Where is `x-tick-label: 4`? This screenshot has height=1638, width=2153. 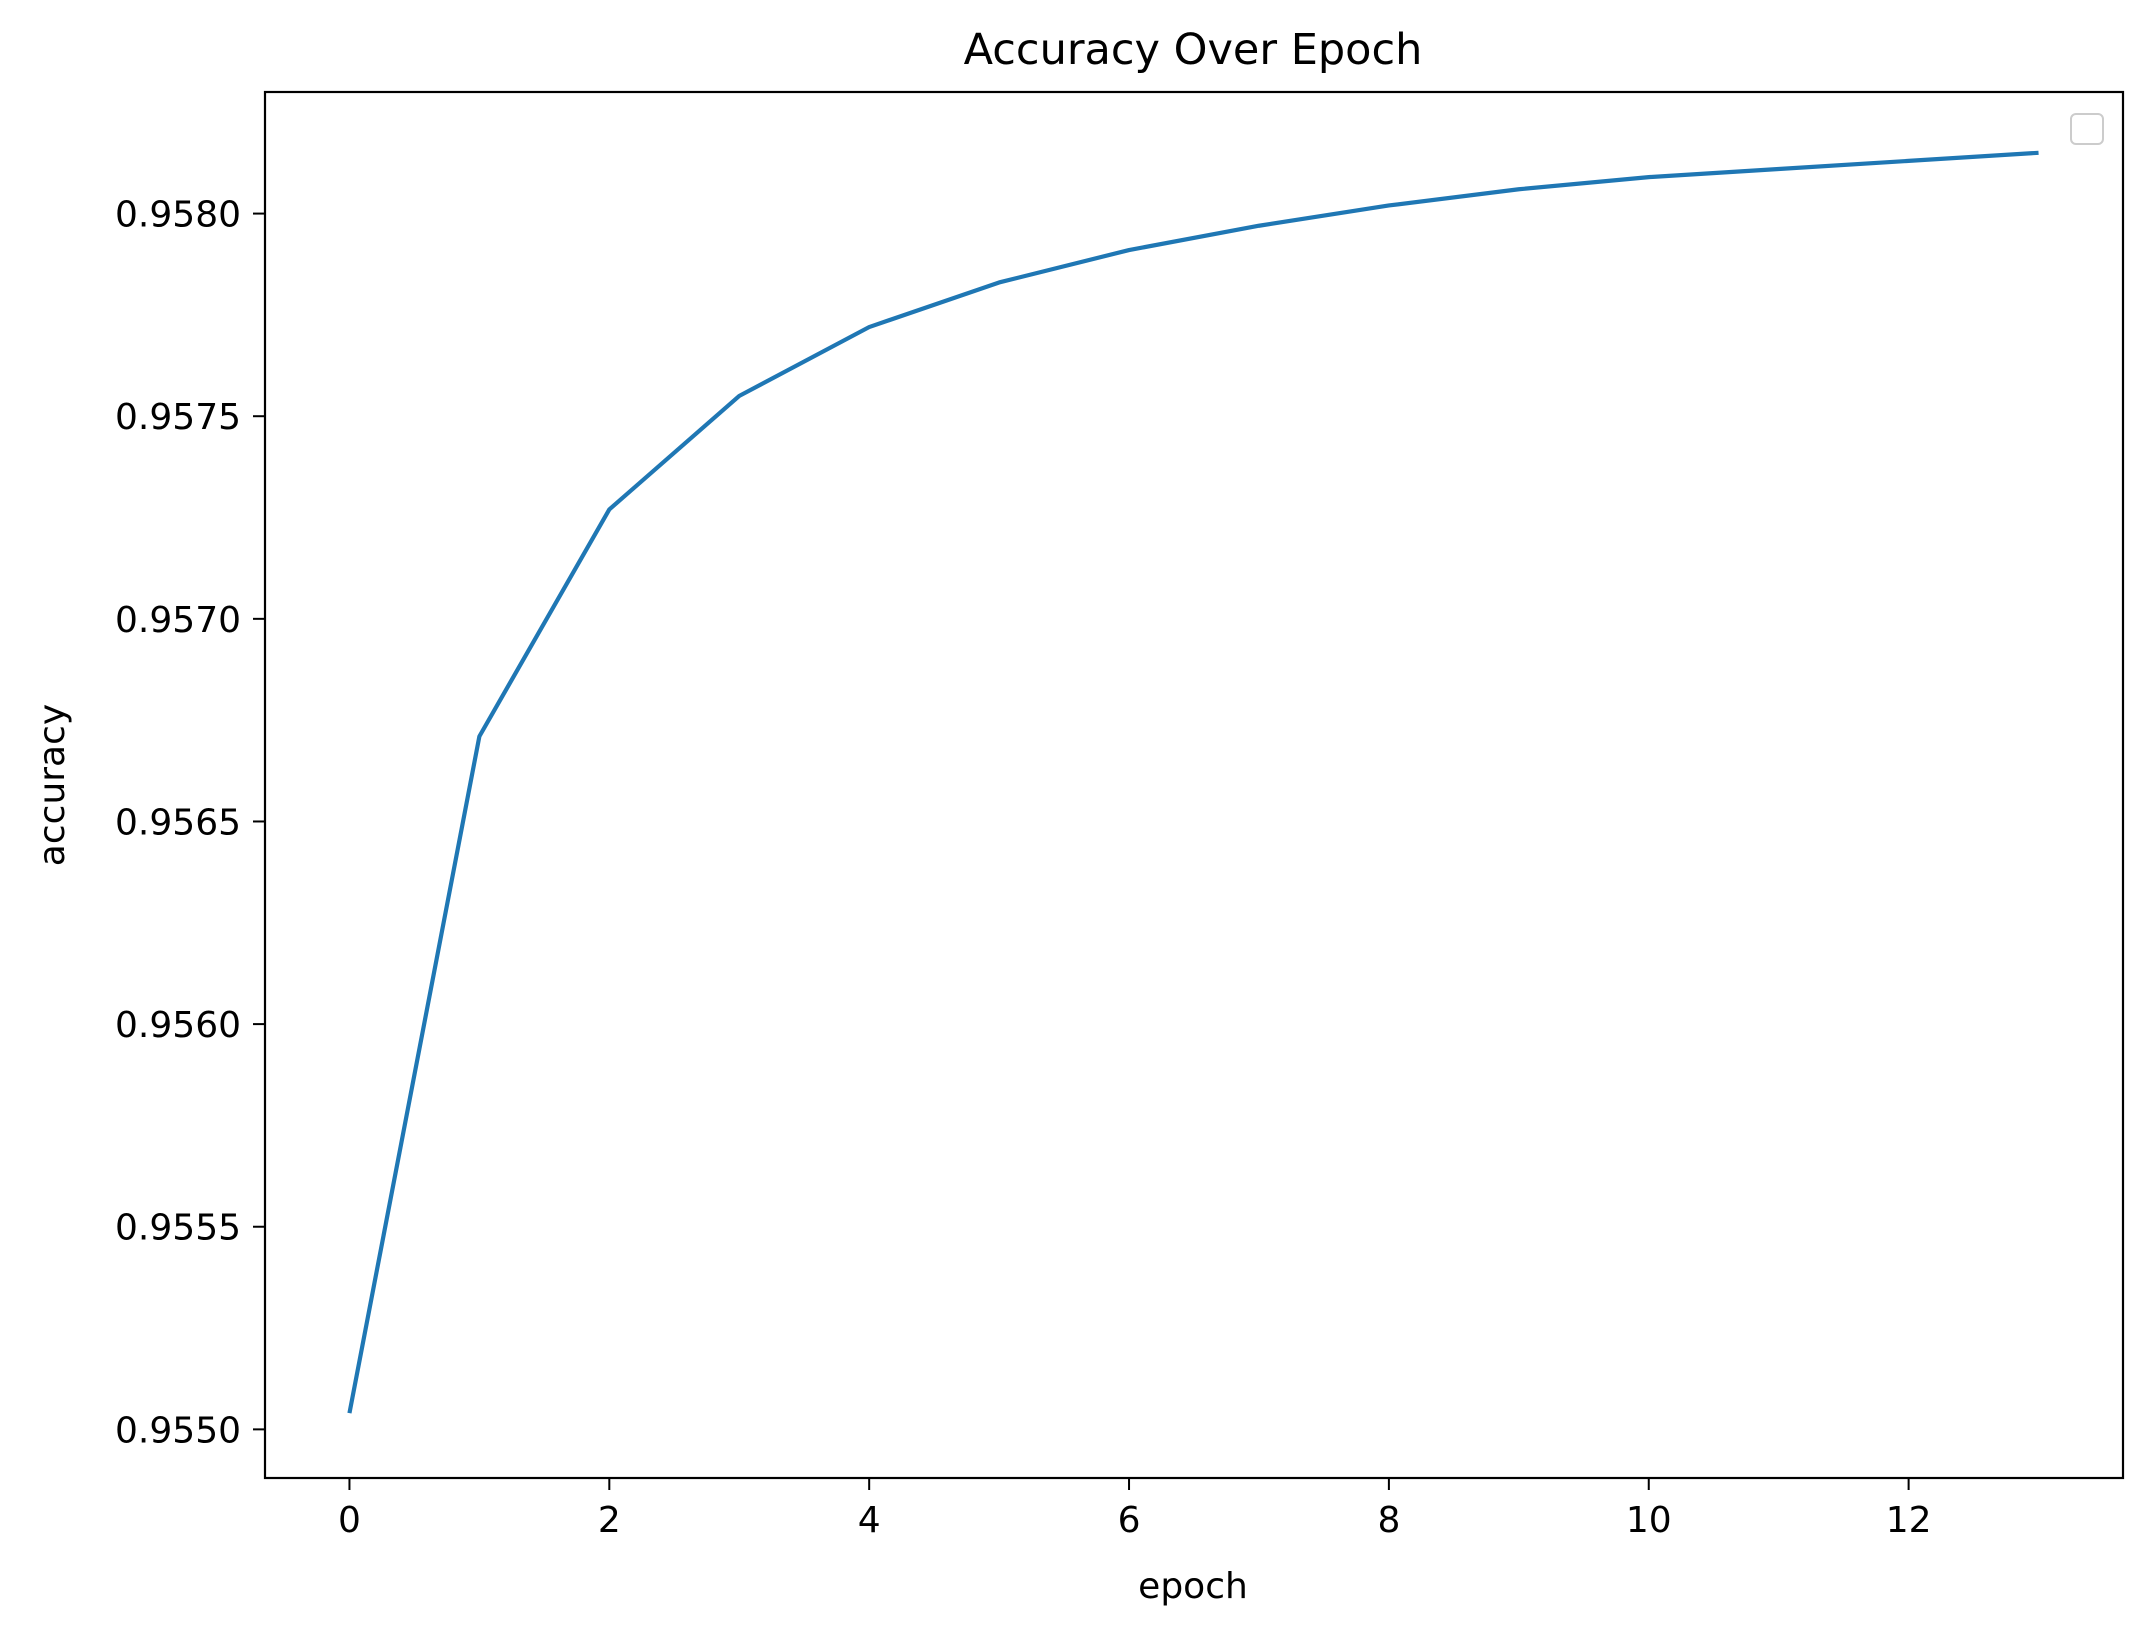 x-tick-label: 4 is located at coordinates (869, 1520).